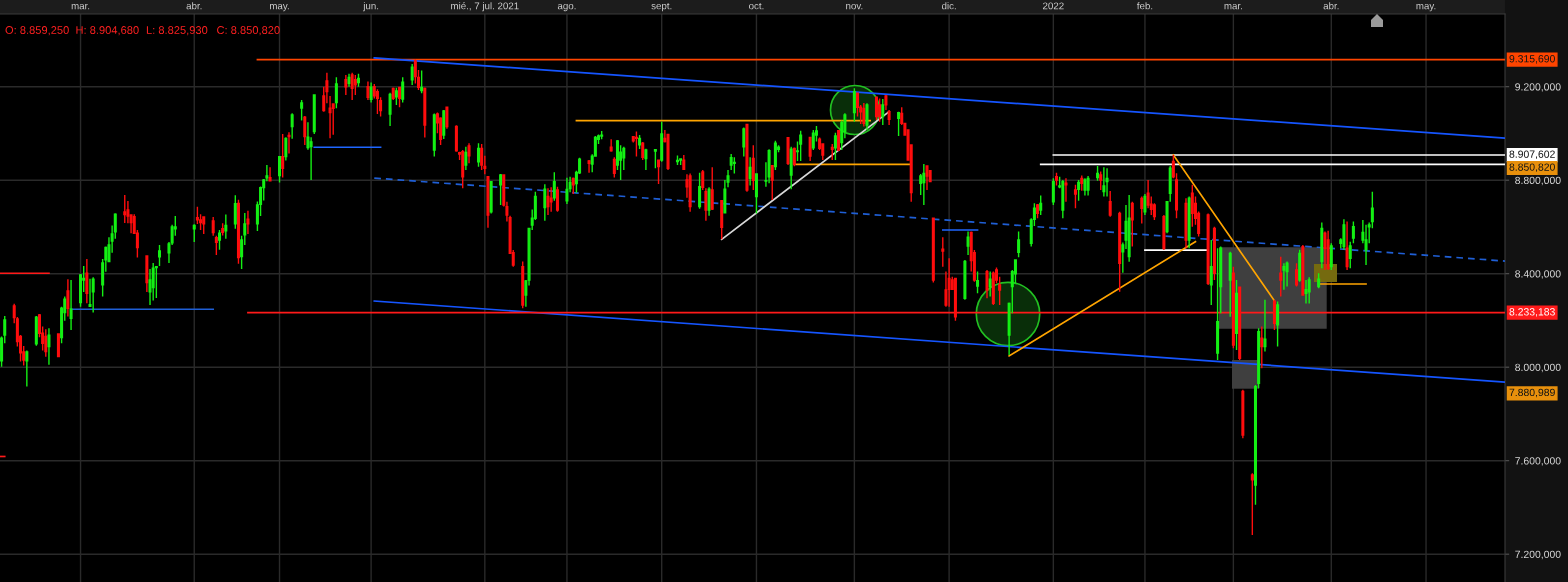 This screenshot has width=1568, height=582. What do you see at coordinates (661, 7) in the screenshot?
I see `x-tick-label: sept.` at bounding box center [661, 7].